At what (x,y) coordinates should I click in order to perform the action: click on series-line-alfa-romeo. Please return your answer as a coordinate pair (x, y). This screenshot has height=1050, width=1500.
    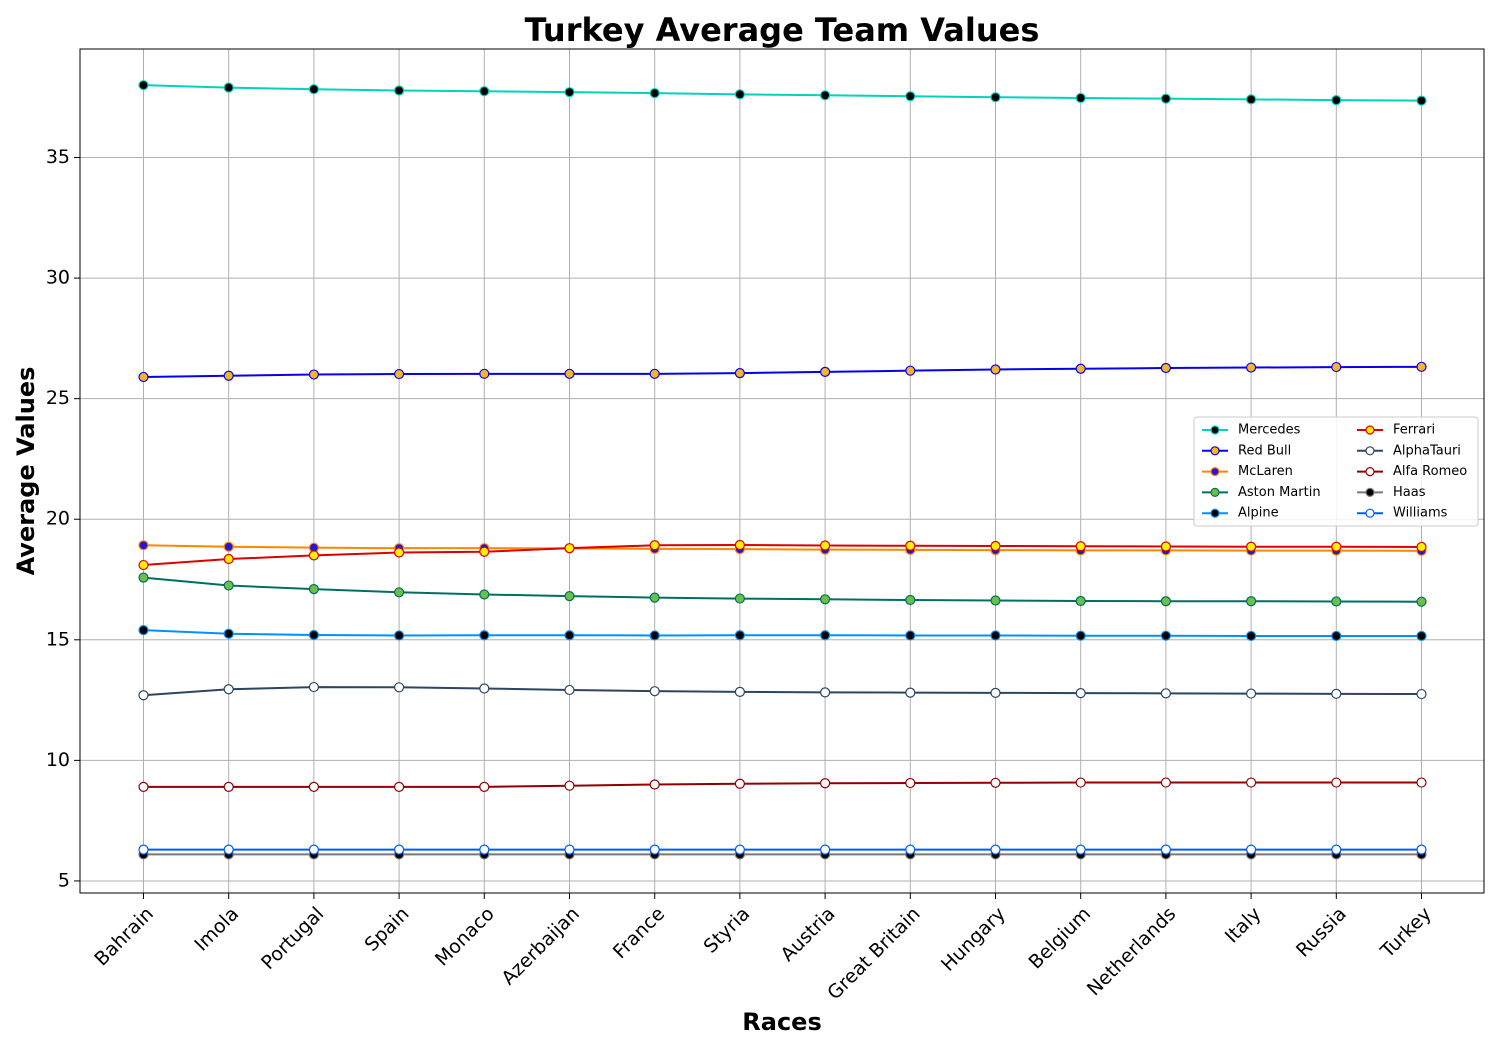
    Looking at the image, I should click on (782, 784).